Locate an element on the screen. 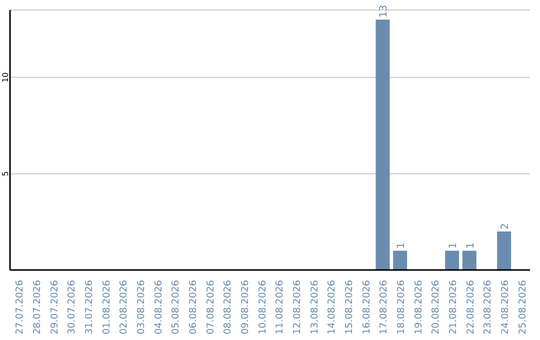  data-label: 13 is located at coordinates (384, 11).